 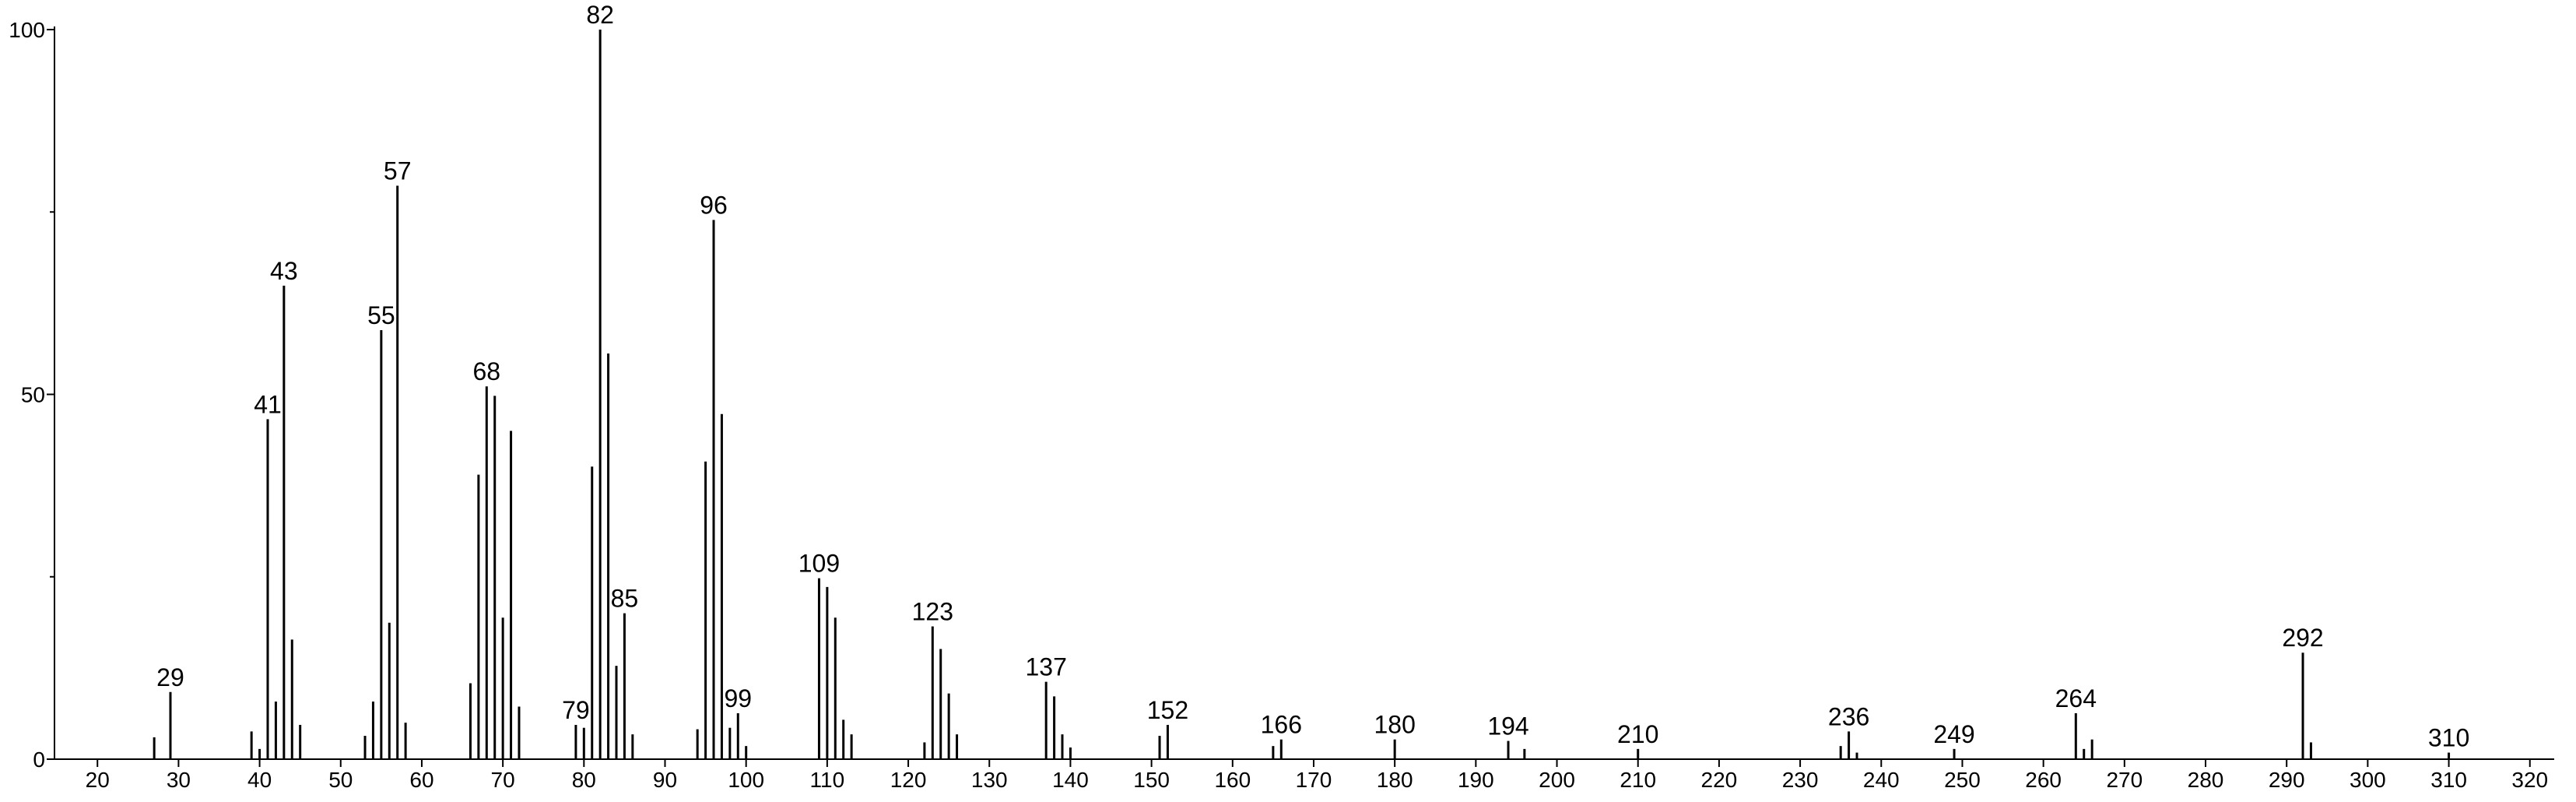 What do you see at coordinates (990, 780) in the screenshot?
I see `x-tick-label: 130` at bounding box center [990, 780].